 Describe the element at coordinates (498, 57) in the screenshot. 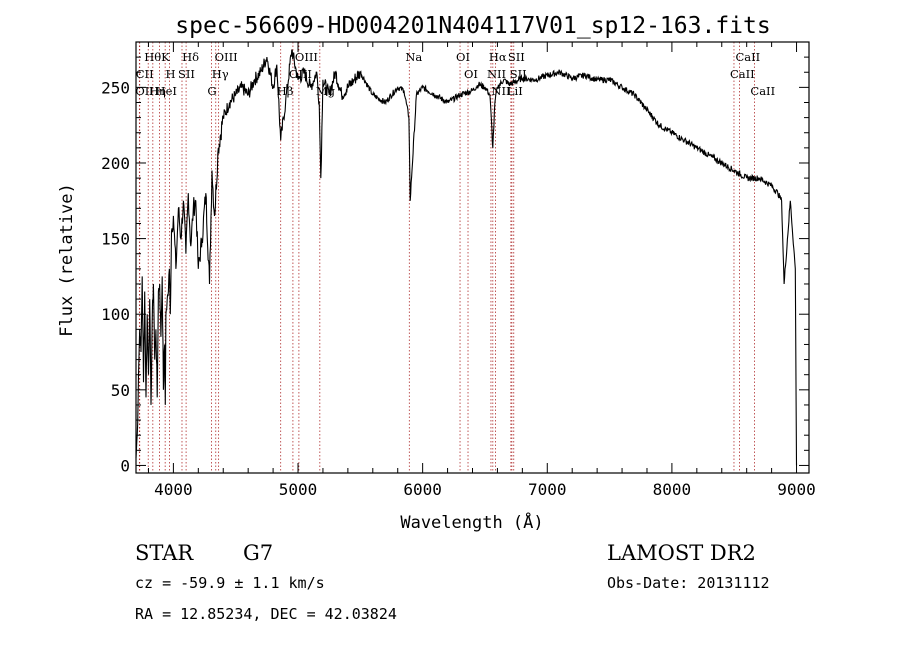

I see `line-label: Hα` at that location.